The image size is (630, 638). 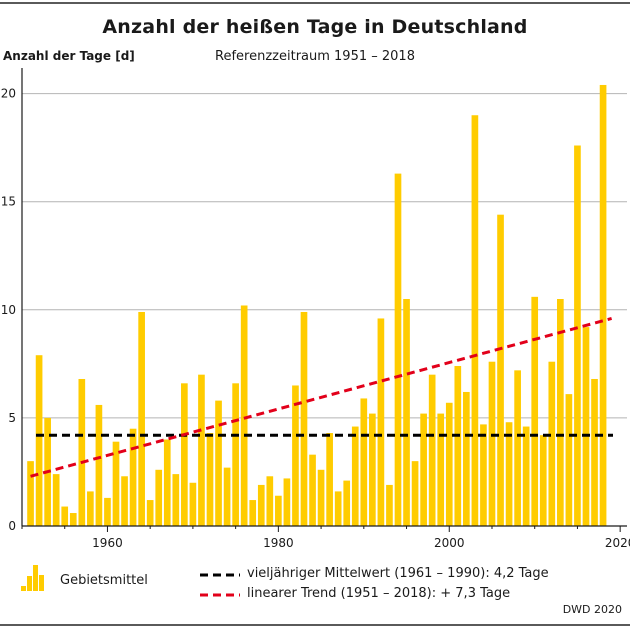 I want to click on bar-2007, so click(x=509, y=474).